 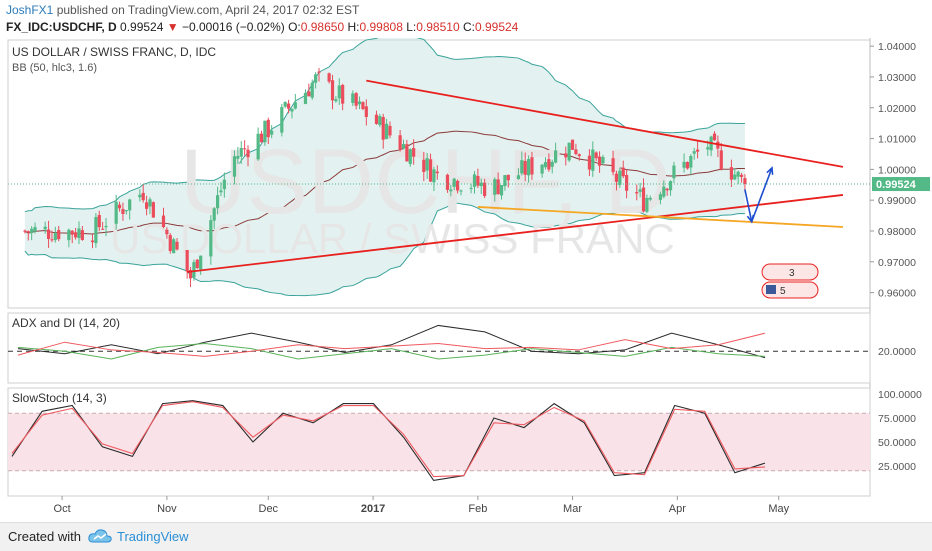 What do you see at coordinates (572, 509) in the screenshot?
I see `time-tick-label: Mar` at bounding box center [572, 509].